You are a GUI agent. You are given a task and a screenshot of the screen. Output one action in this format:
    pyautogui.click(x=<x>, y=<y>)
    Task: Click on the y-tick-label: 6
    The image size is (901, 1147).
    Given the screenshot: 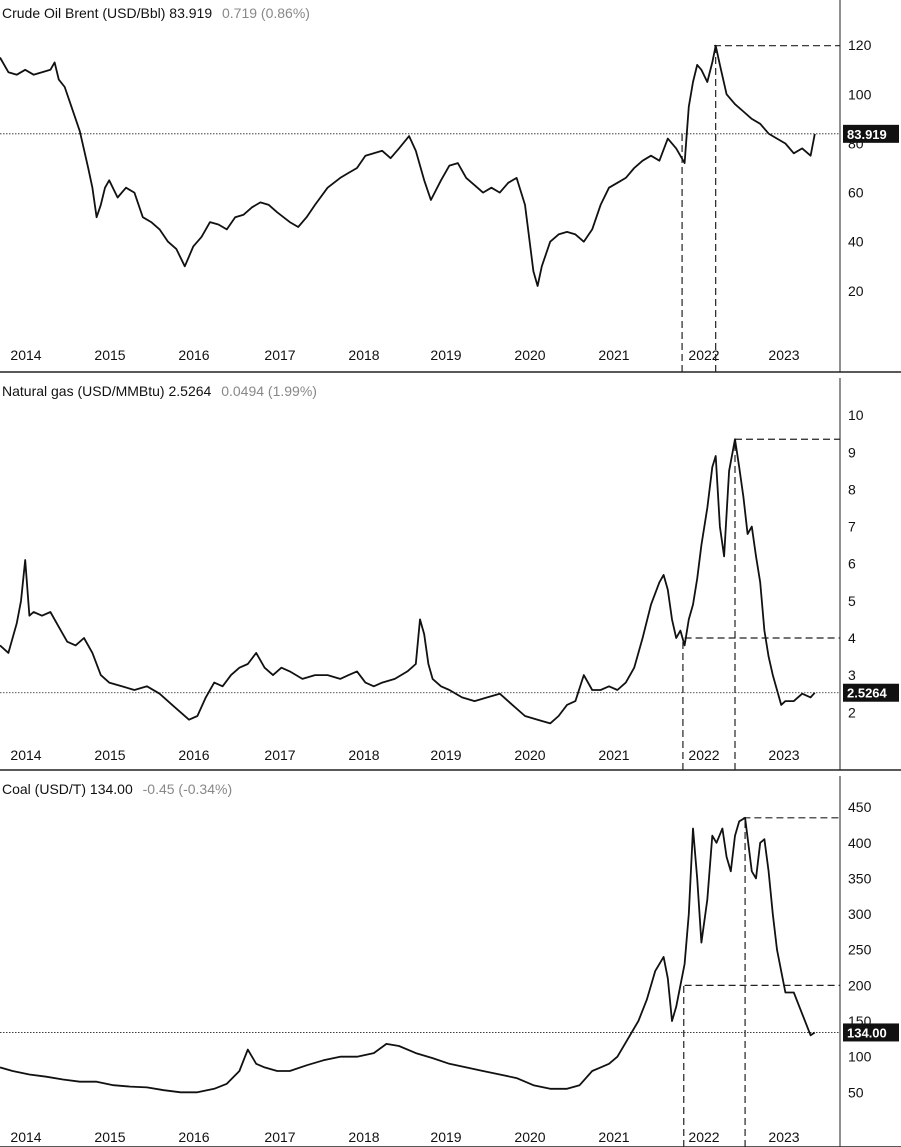 What is the action you would take?
    pyautogui.click(x=852, y=564)
    